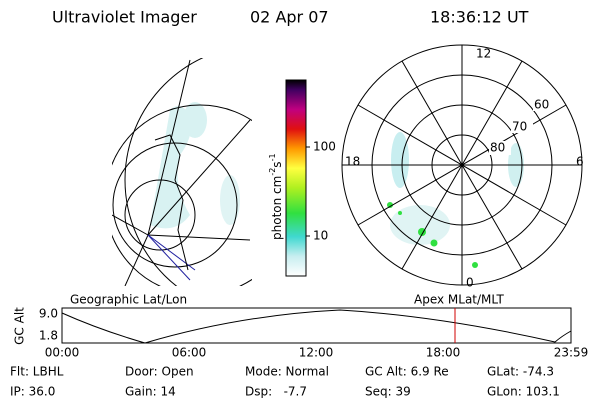 This screenshot has height=400, width=600. Describe the element at coordinates (159, 372) in the screenshot. I see `status-field: Door: Open` at that location.